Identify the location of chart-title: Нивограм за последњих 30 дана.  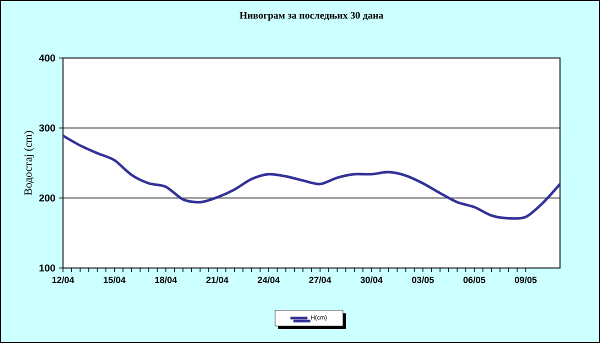
(312, 16).